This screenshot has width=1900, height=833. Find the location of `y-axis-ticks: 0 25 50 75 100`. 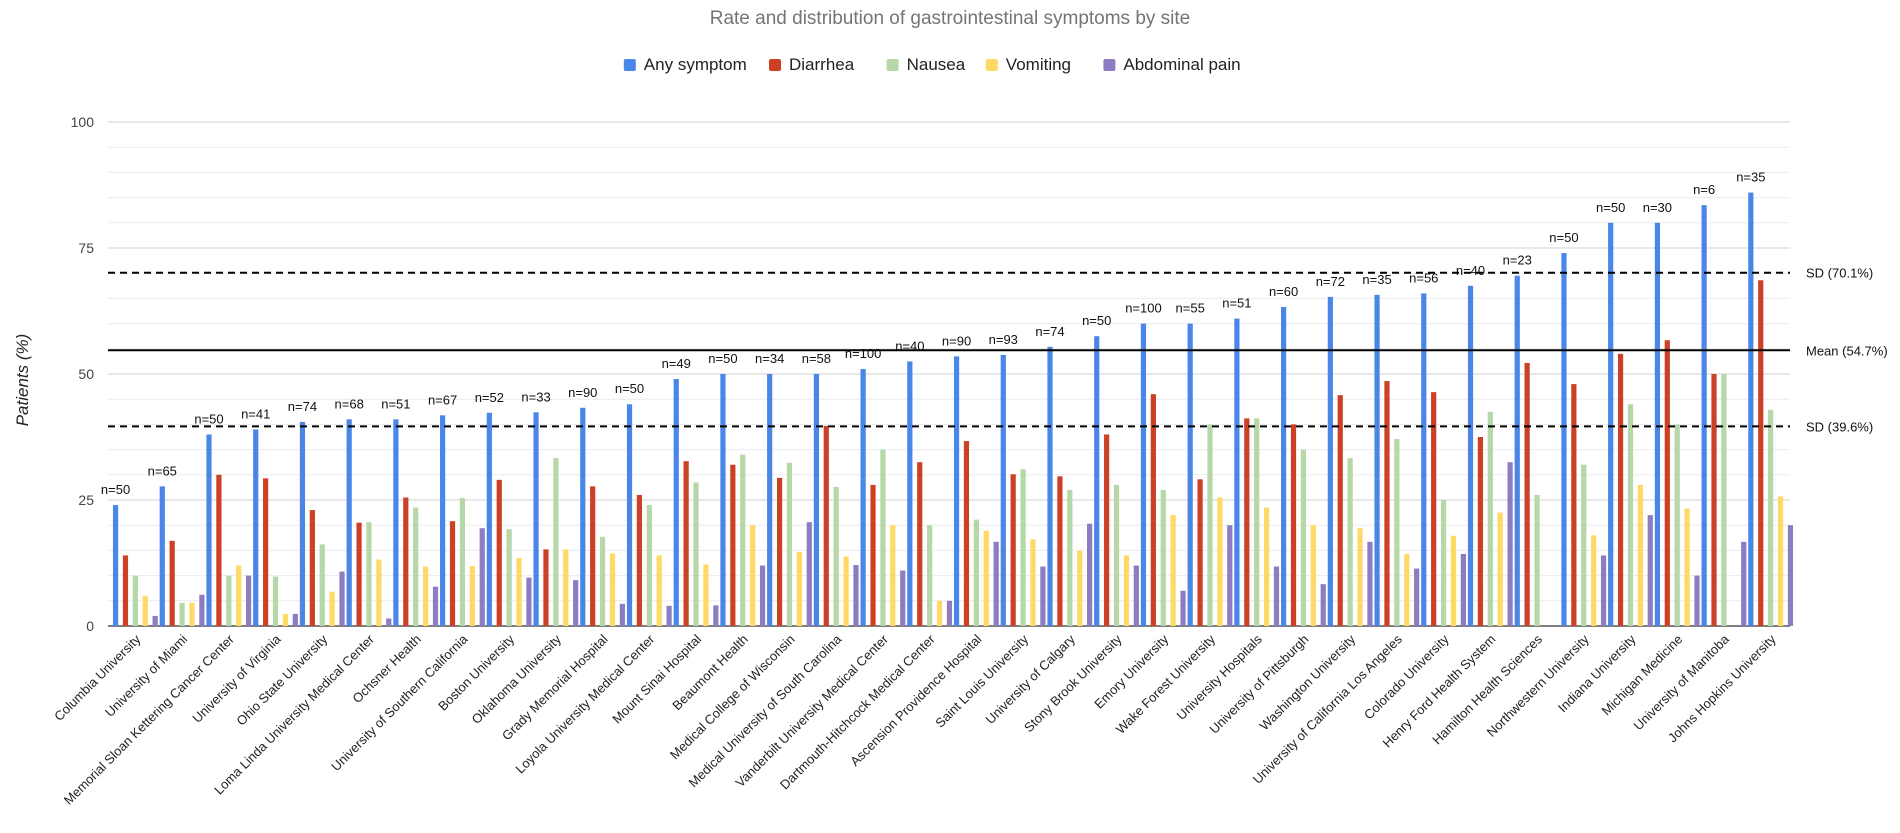

y-axis-ticks: 0 25 50 75 100 is located at coordinates (83, 374).